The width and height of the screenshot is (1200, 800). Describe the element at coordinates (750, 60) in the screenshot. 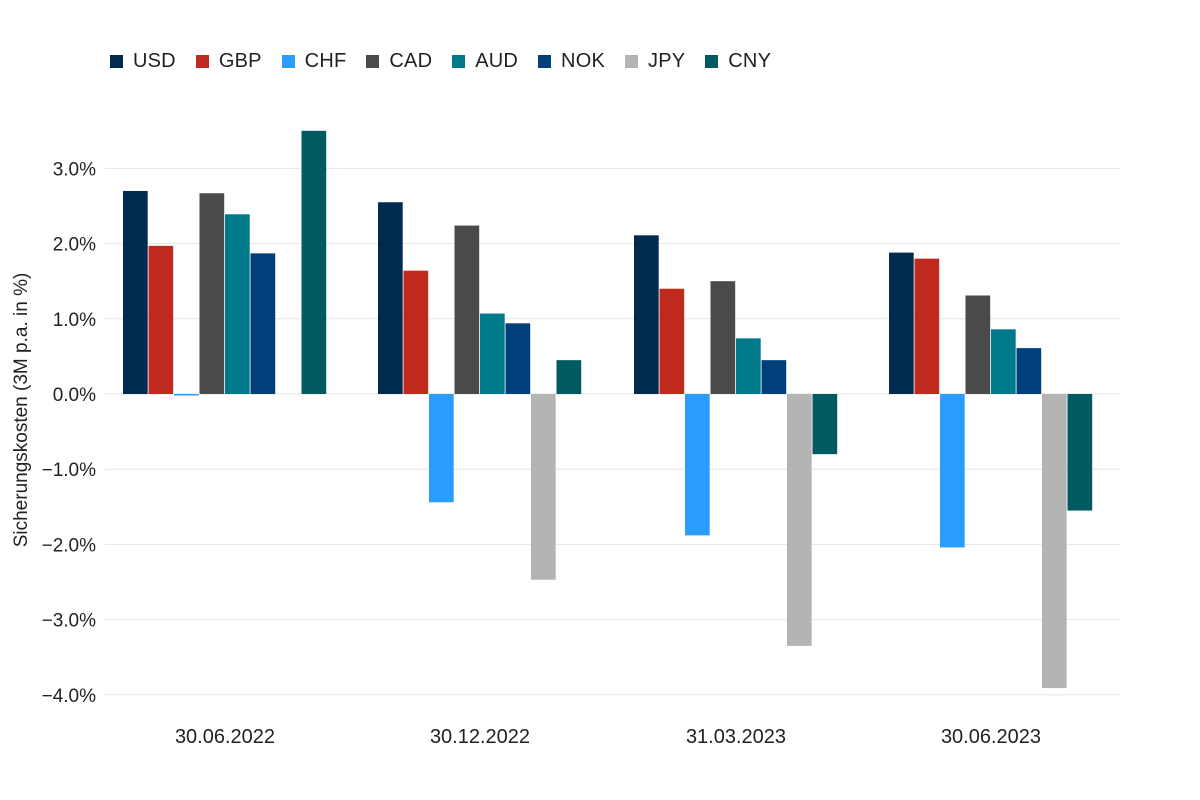

I see `legend-label: CNY` at that location.